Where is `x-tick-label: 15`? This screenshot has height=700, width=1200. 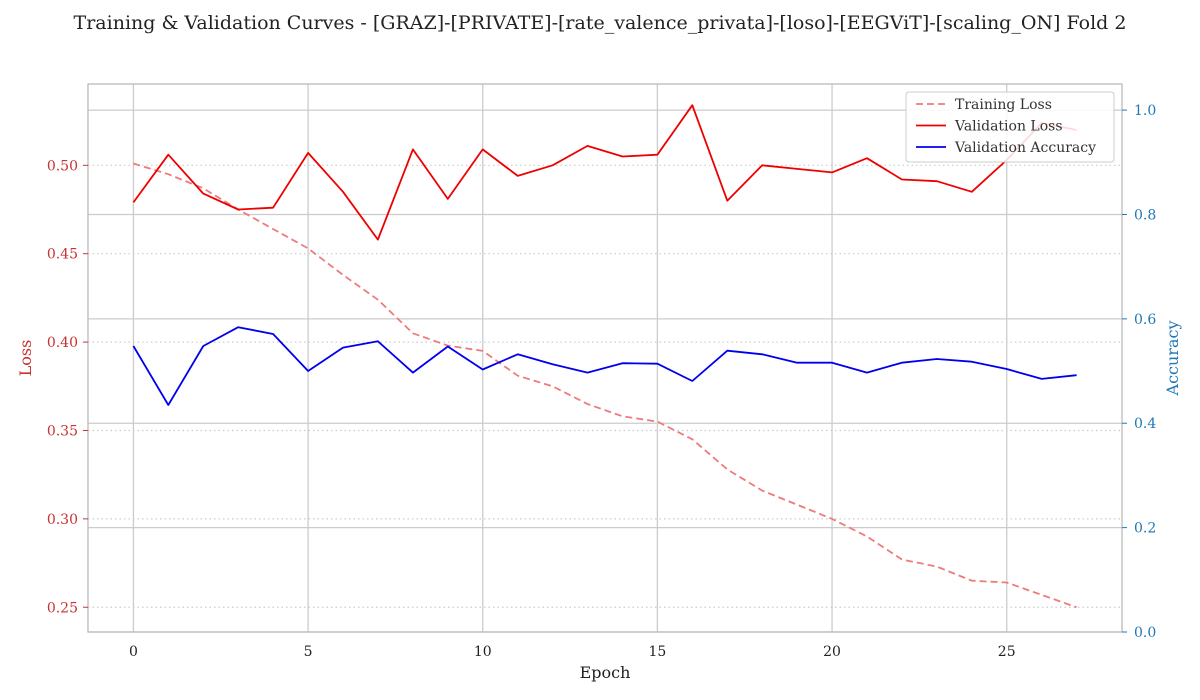
x-tick-label: 15 is located at coordinates (657, 652).